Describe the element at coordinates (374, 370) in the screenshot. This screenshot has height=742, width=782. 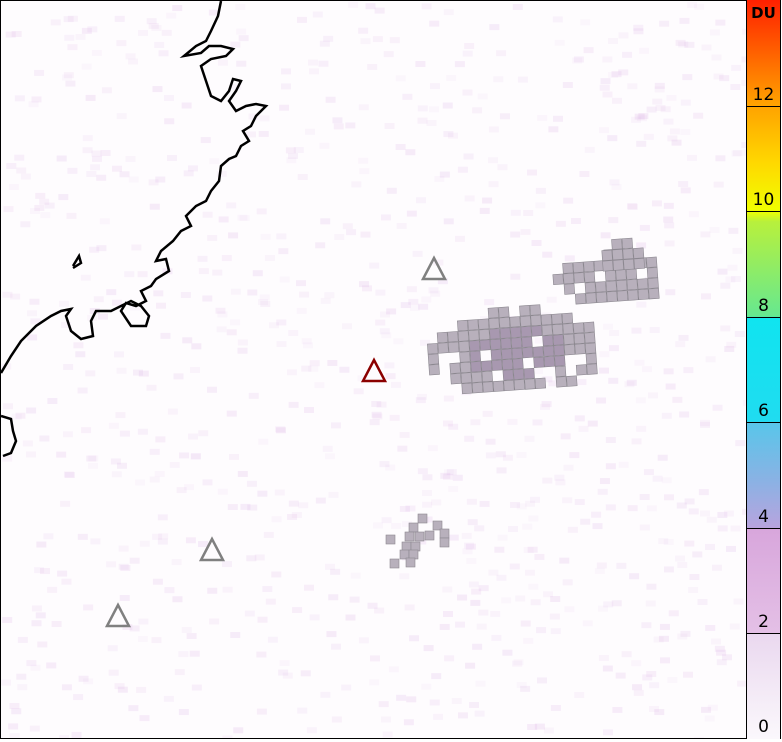
I see `volcano-marker-active` at that location.